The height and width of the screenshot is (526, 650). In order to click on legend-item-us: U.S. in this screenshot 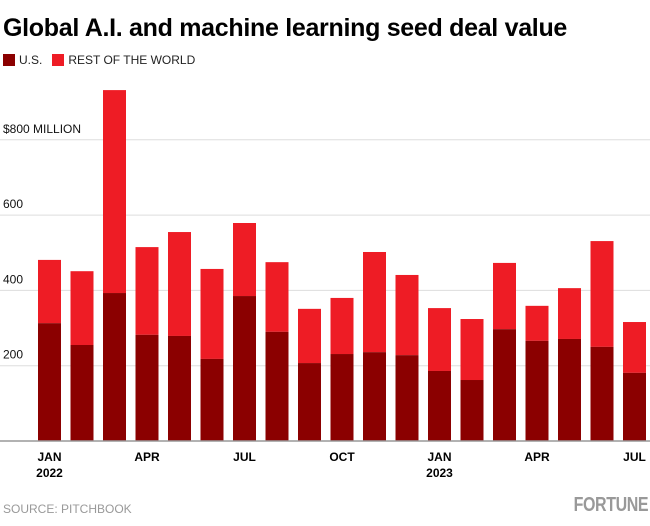, I will do `click(22, 60)`.